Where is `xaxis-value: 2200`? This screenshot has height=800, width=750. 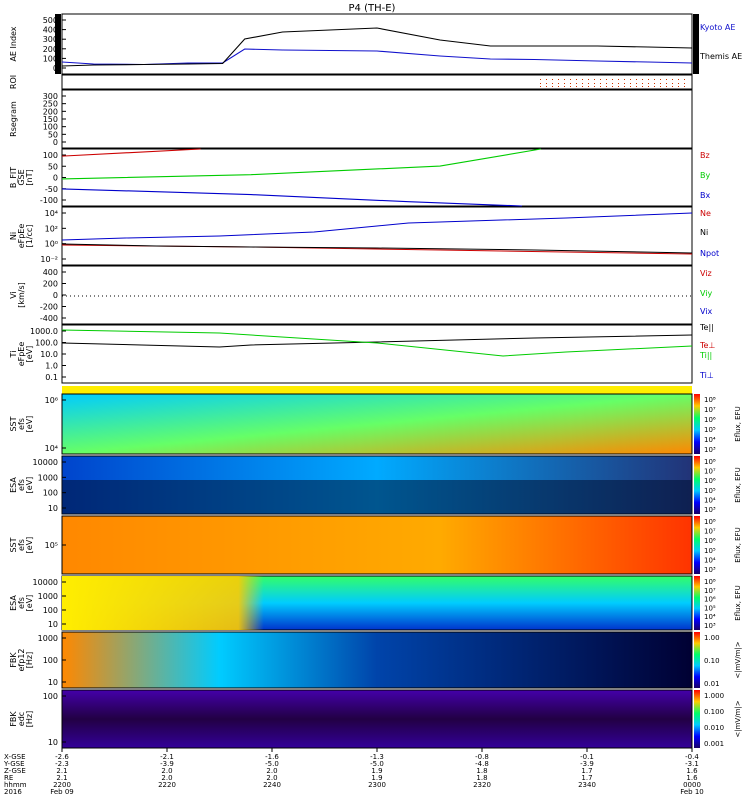
xaxis-value: 2200 is located at coordinates (62, 785).